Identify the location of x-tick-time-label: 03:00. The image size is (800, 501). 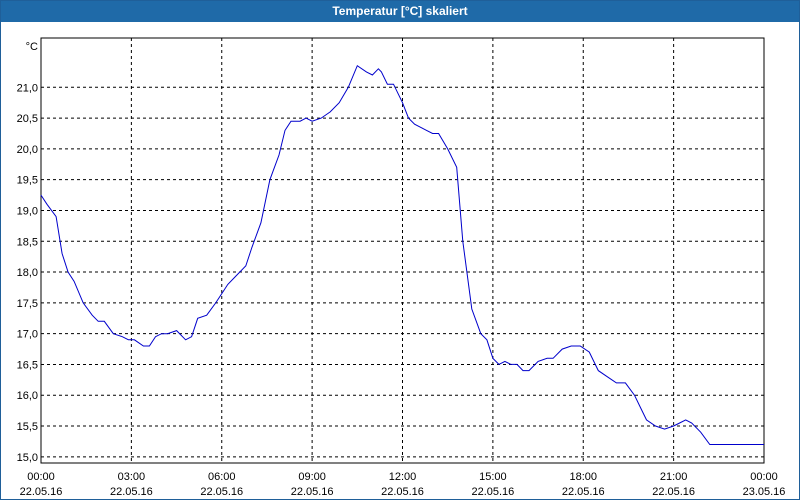
(132, 477).